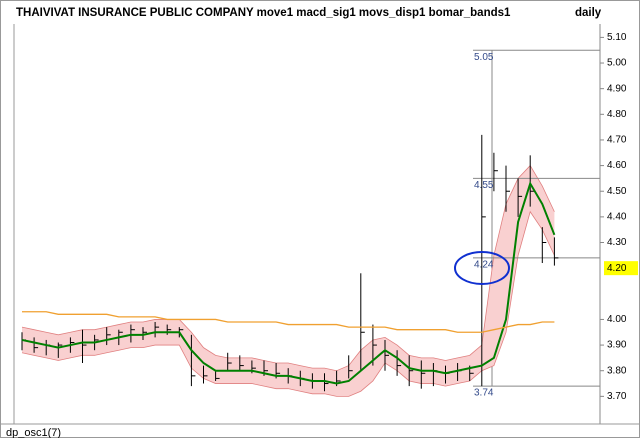  What do you see at coordinates (617, 165) in the screenshot?
I see `y-tick-label: 4.60` at bounding box center [617, 165].